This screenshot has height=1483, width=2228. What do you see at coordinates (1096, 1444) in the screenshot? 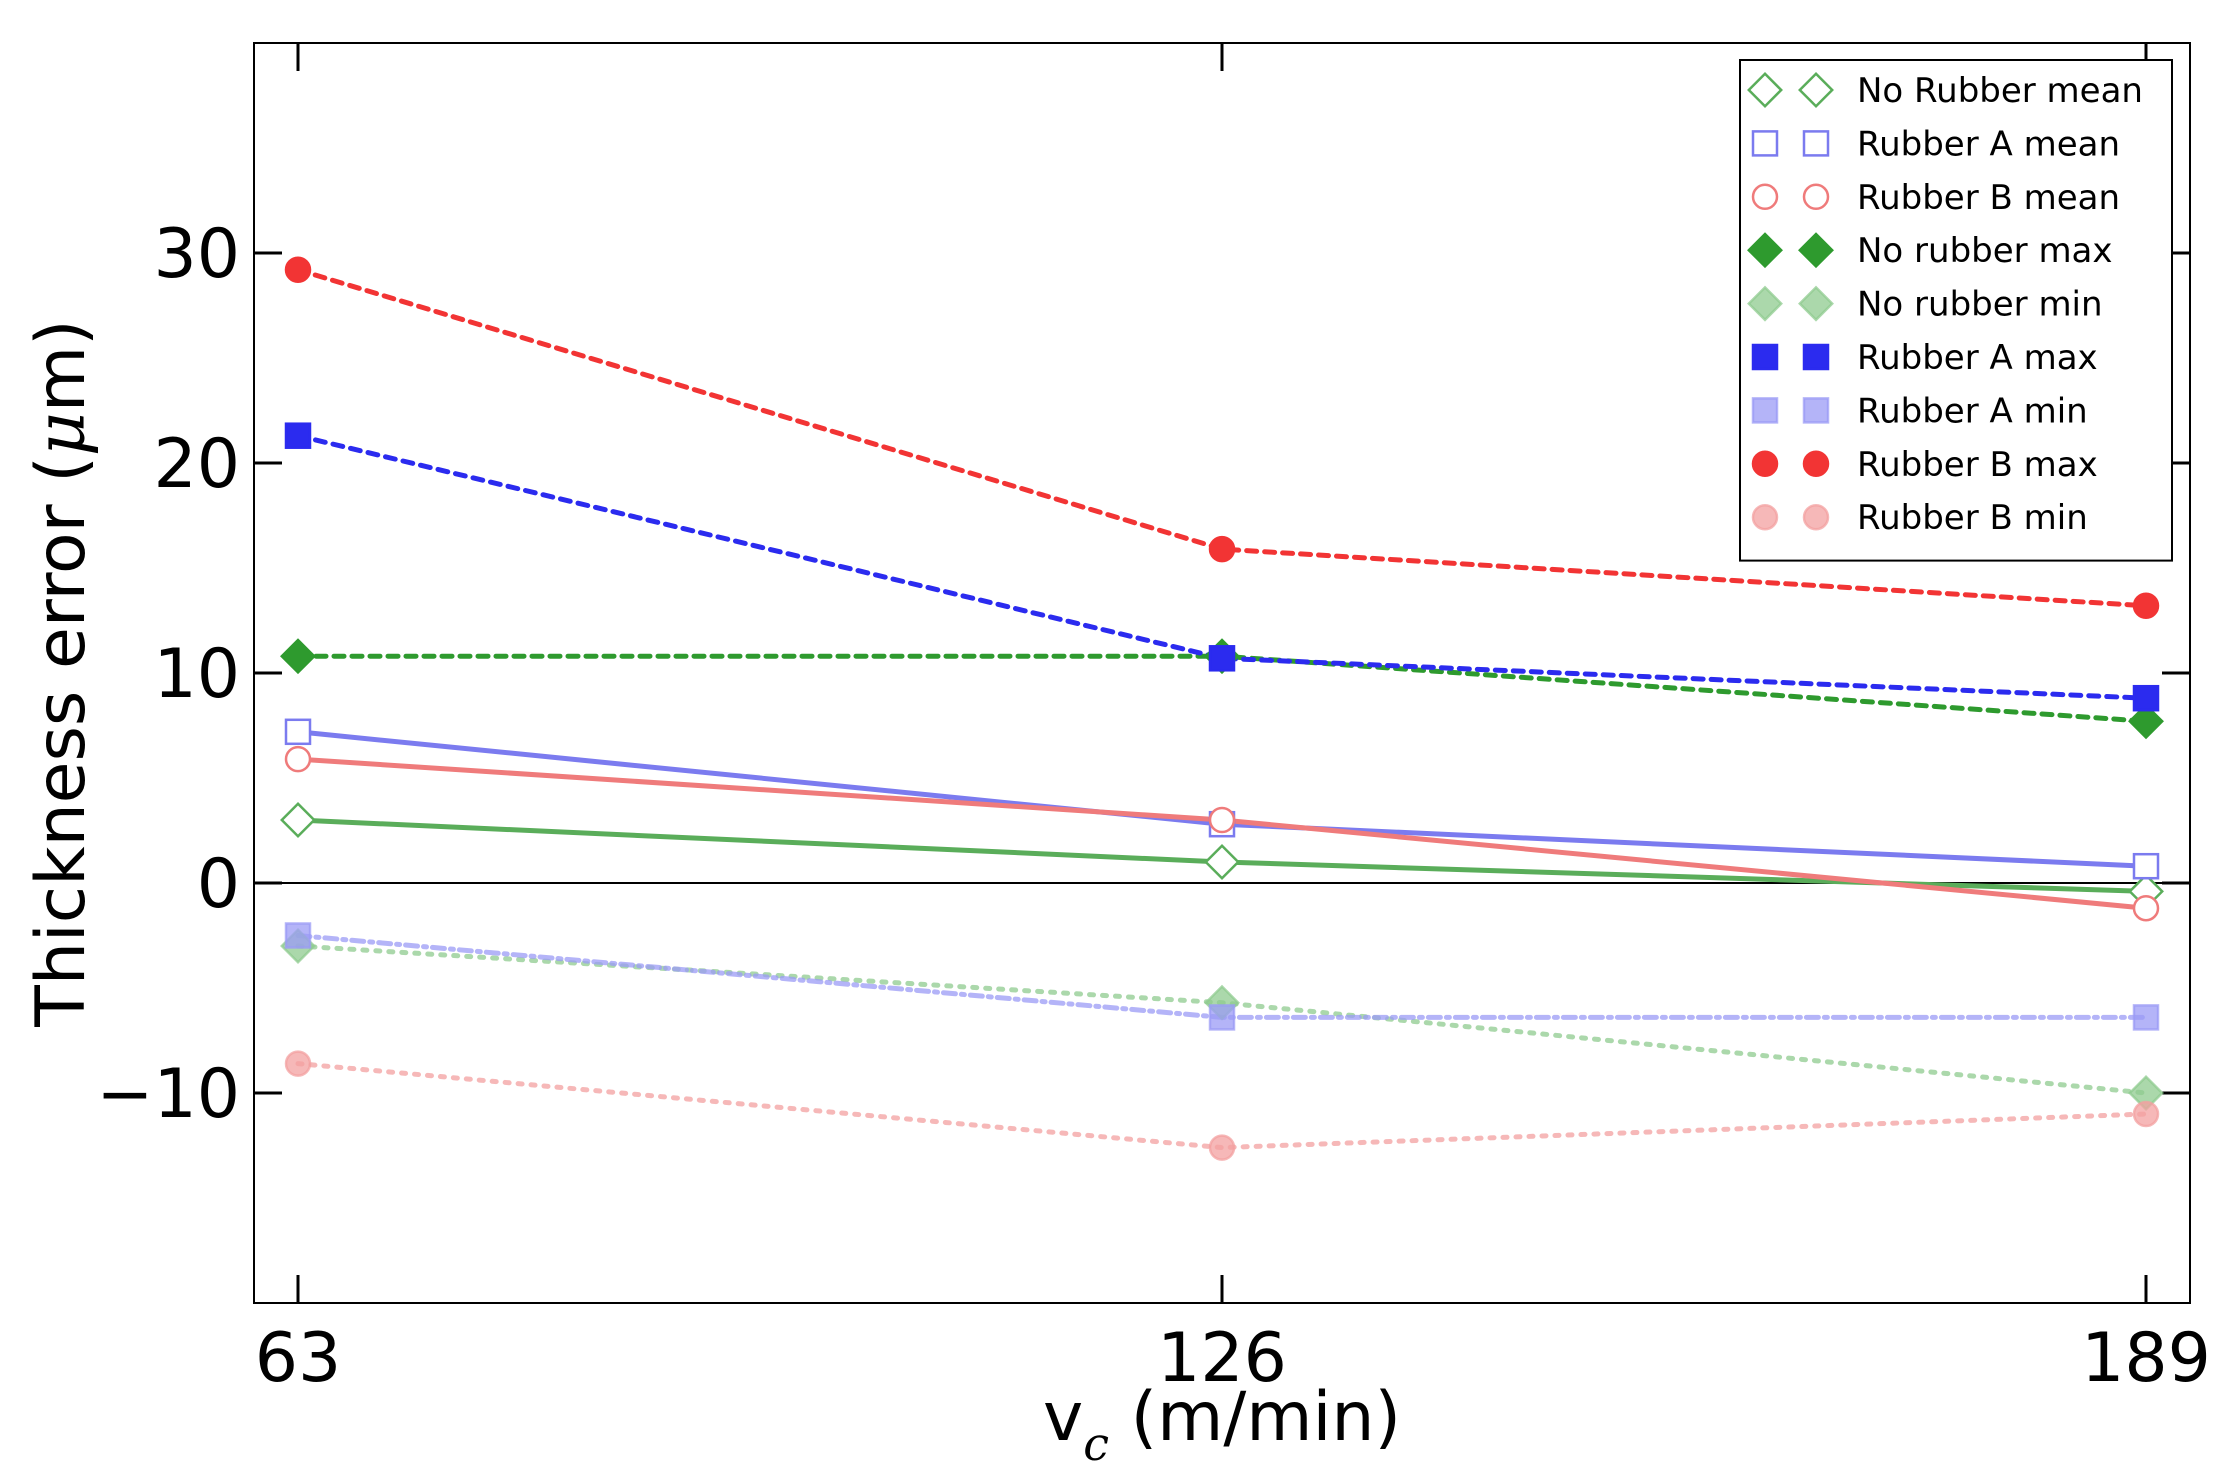
I see `x-axis-label-subscript: c` at bounding box center [1096, 1444].